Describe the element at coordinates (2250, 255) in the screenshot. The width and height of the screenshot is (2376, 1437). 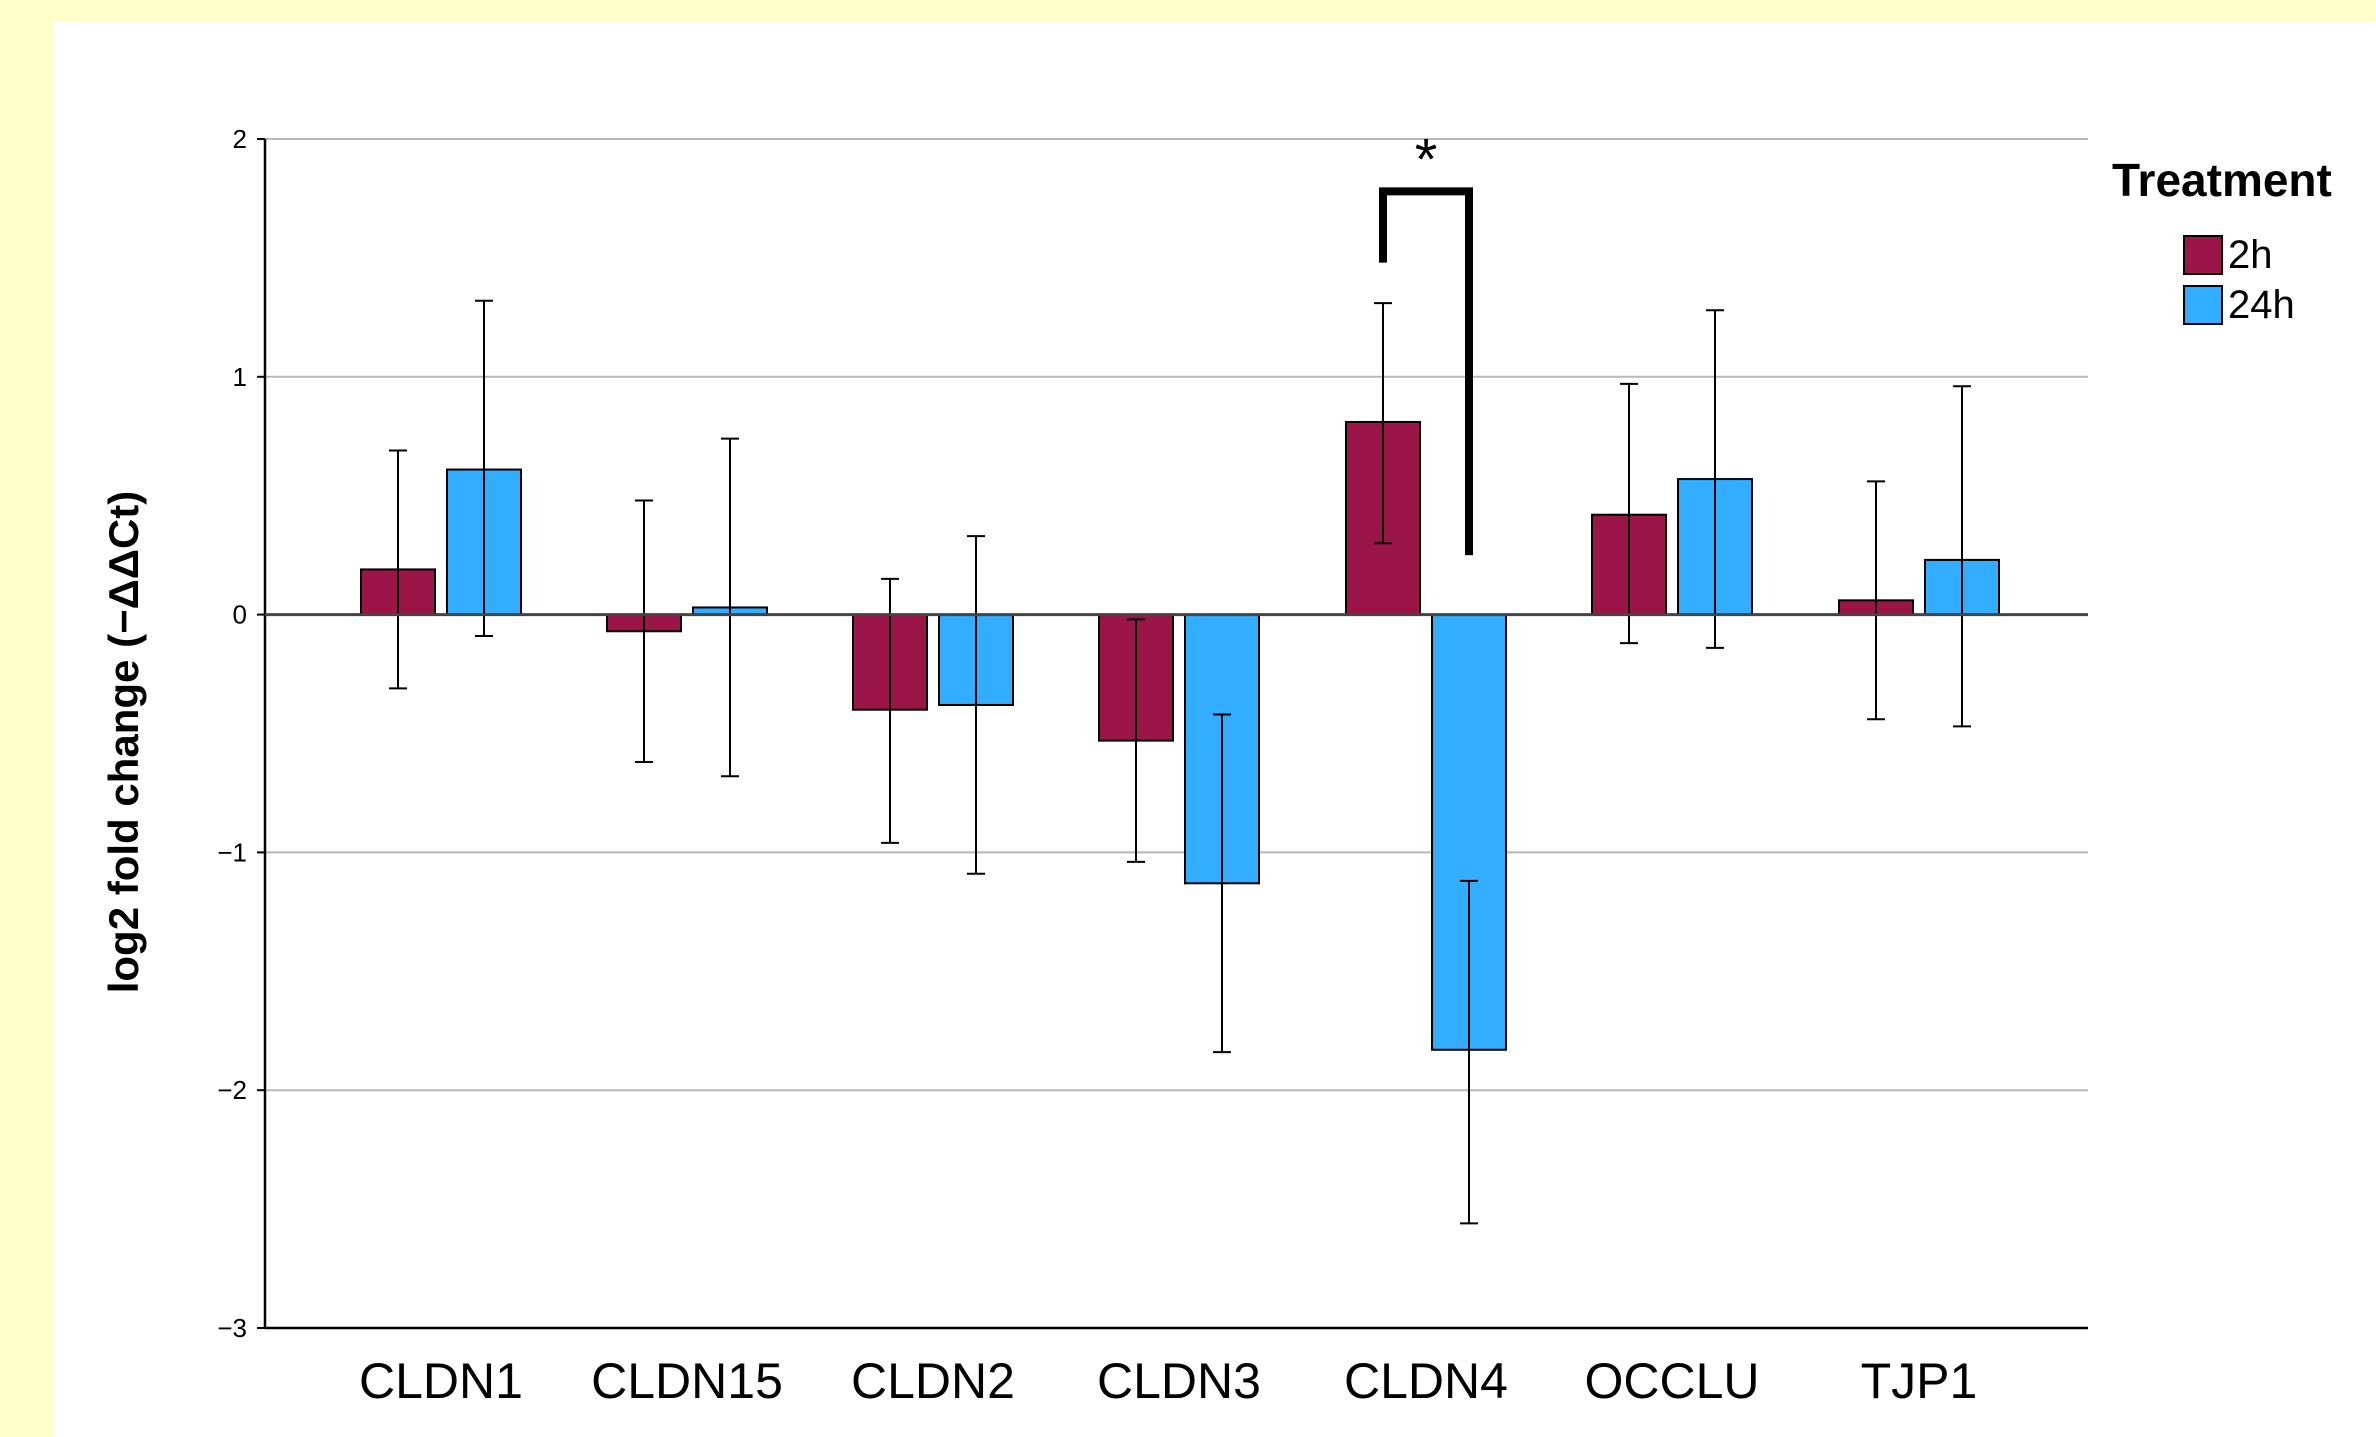
I see `legend-entry-2h: 2h` at that location.